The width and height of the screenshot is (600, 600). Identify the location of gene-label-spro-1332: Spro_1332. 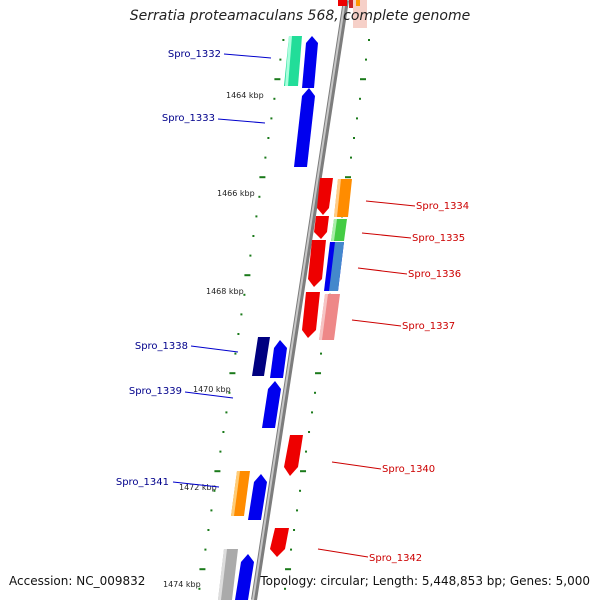
(194, 54).